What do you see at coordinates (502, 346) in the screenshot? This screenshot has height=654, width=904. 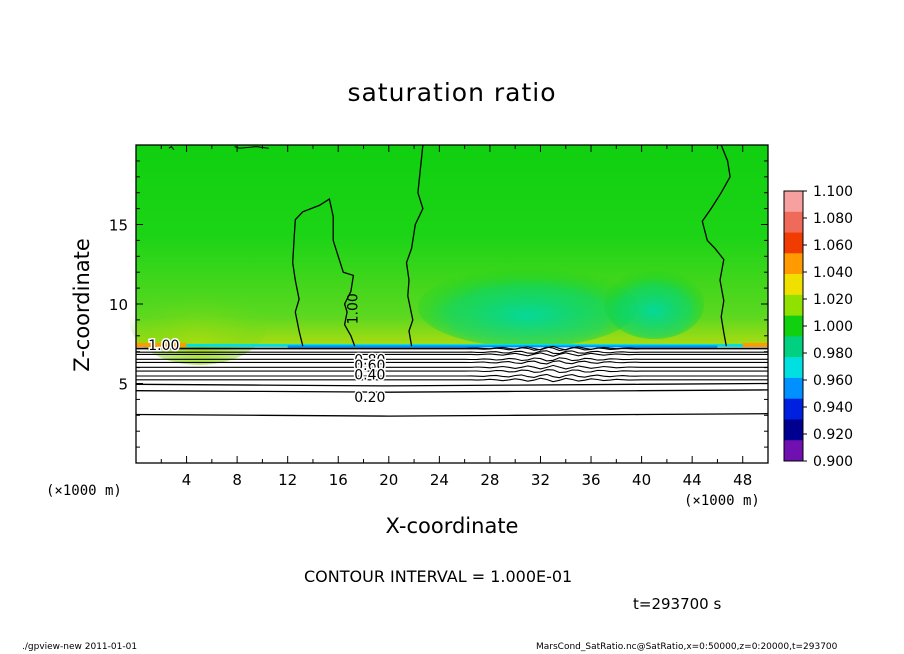 I see `boundary-strip-blue` at bounding box center [502, 346].